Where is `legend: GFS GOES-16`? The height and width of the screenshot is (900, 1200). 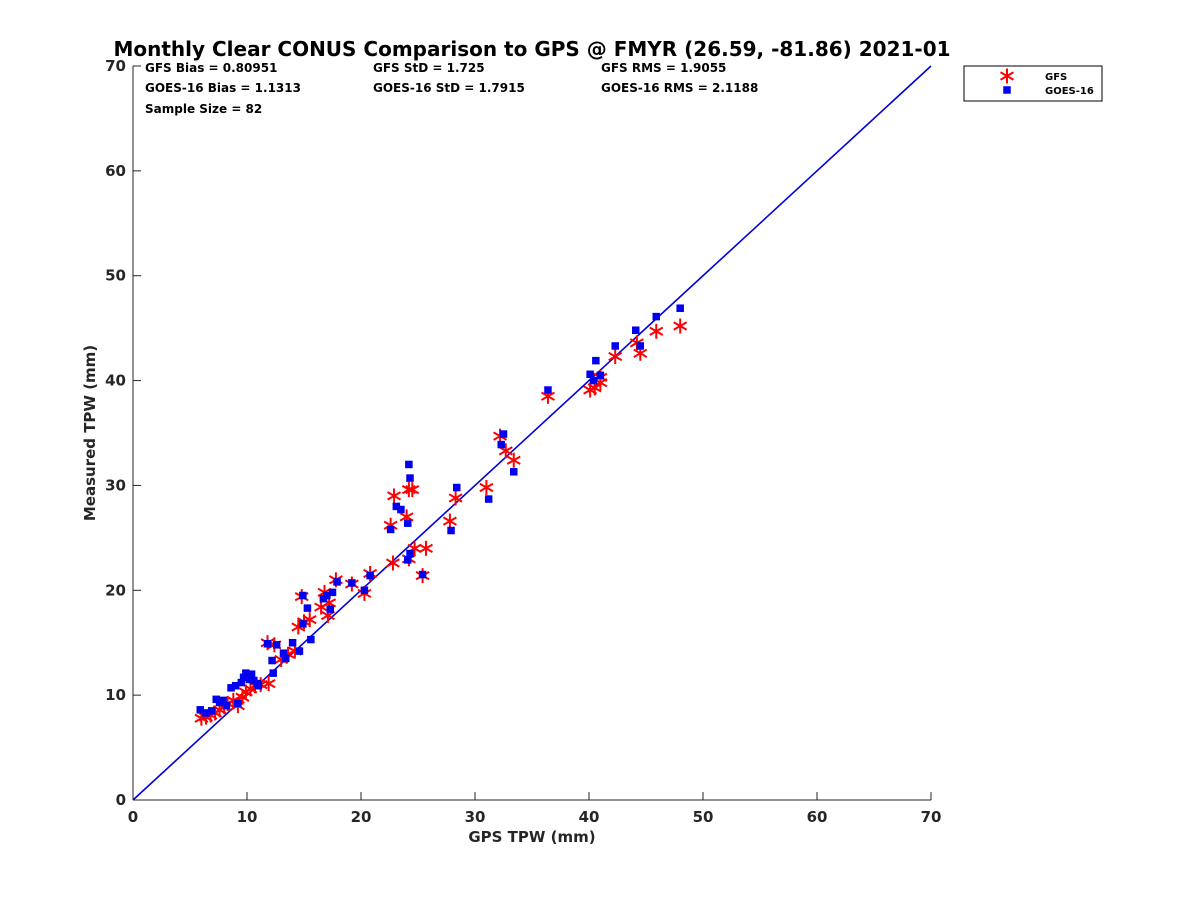
legend: GFS GOES-16 is located at coordinates (1033, 83).